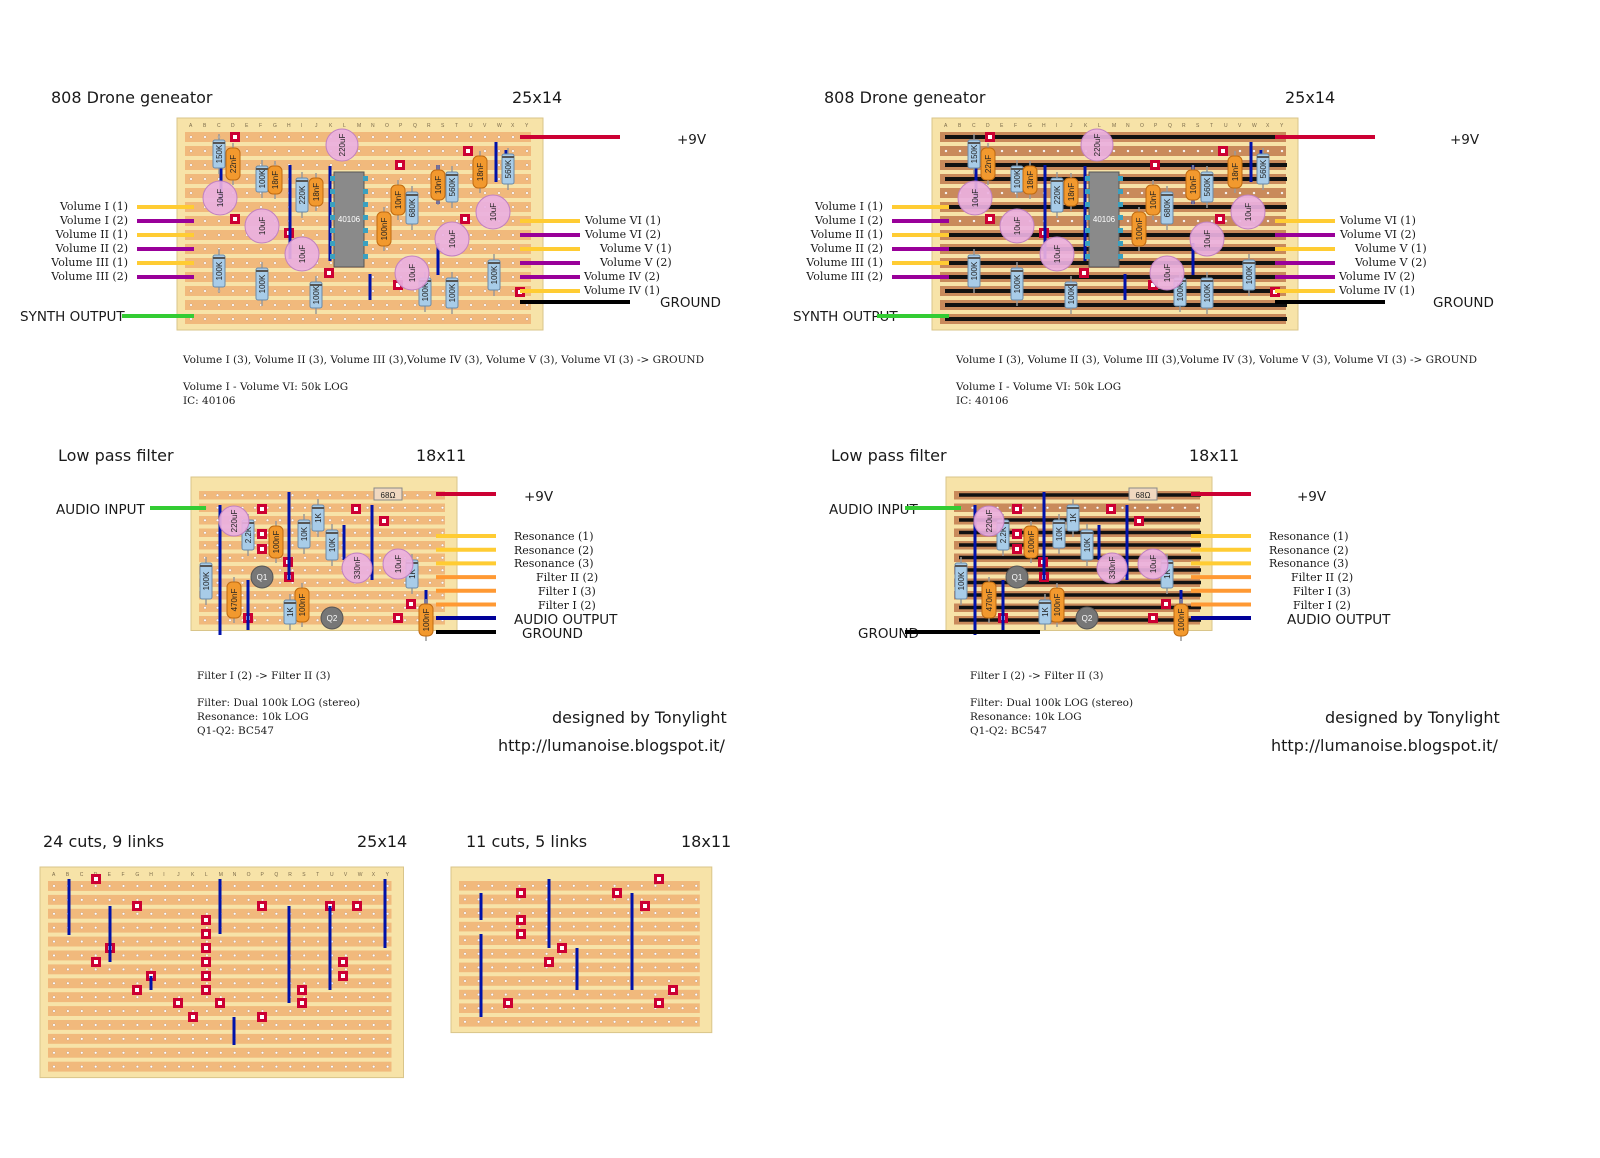 The height and width of the screenshot is (1158, 1600). What do you see at coordinates (373, 126) in the screenshot?
I see `column-letter: N` at bounding box center [373, 126].